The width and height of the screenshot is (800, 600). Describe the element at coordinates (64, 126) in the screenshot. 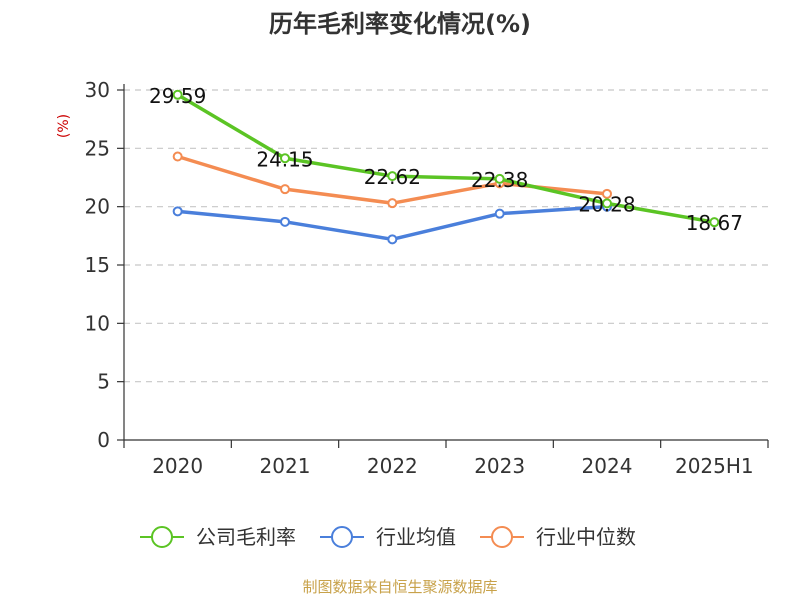

I see `y-axis-unit: (%)` at that location.